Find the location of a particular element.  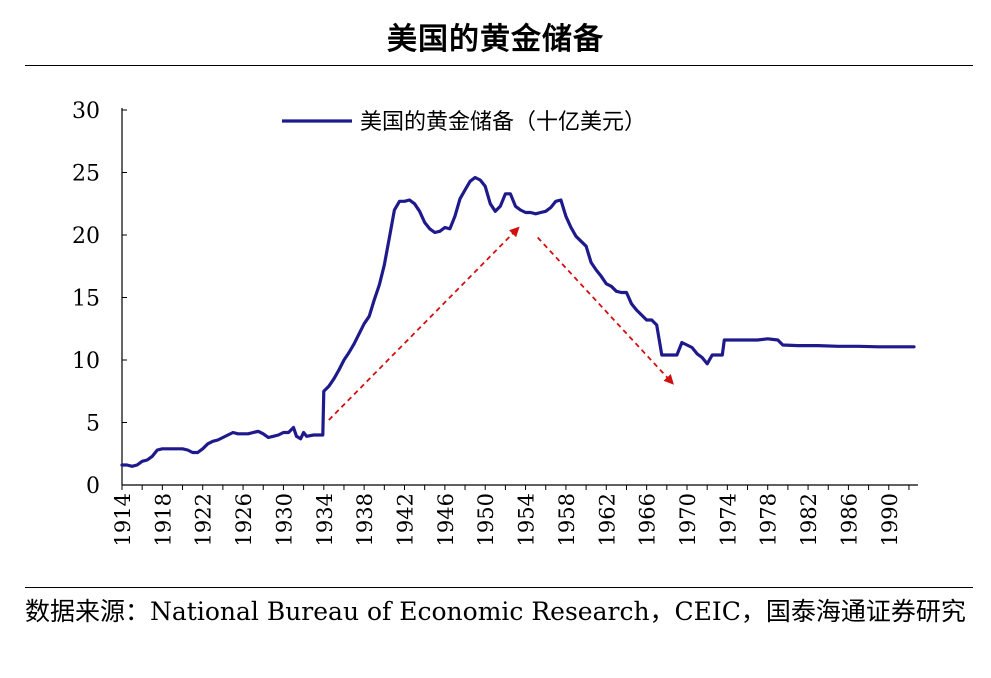

x-tick-label: 1946 is located at coordinates (446, 519).